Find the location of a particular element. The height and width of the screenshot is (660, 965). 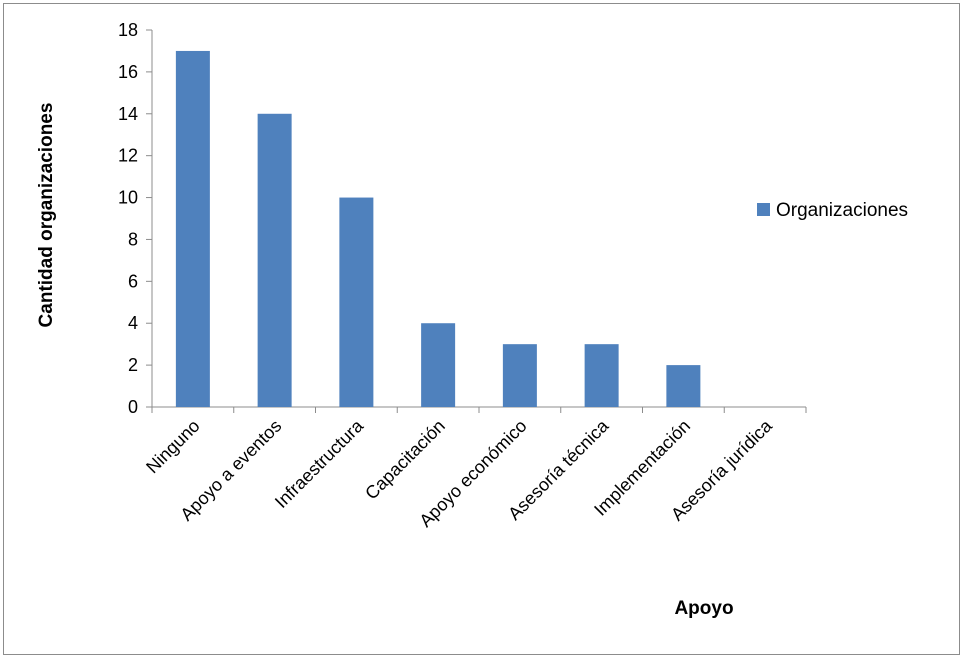

y-axis: 0 2 4 6 8 10 12 14 16 18 is located at coordinates (135, 218).